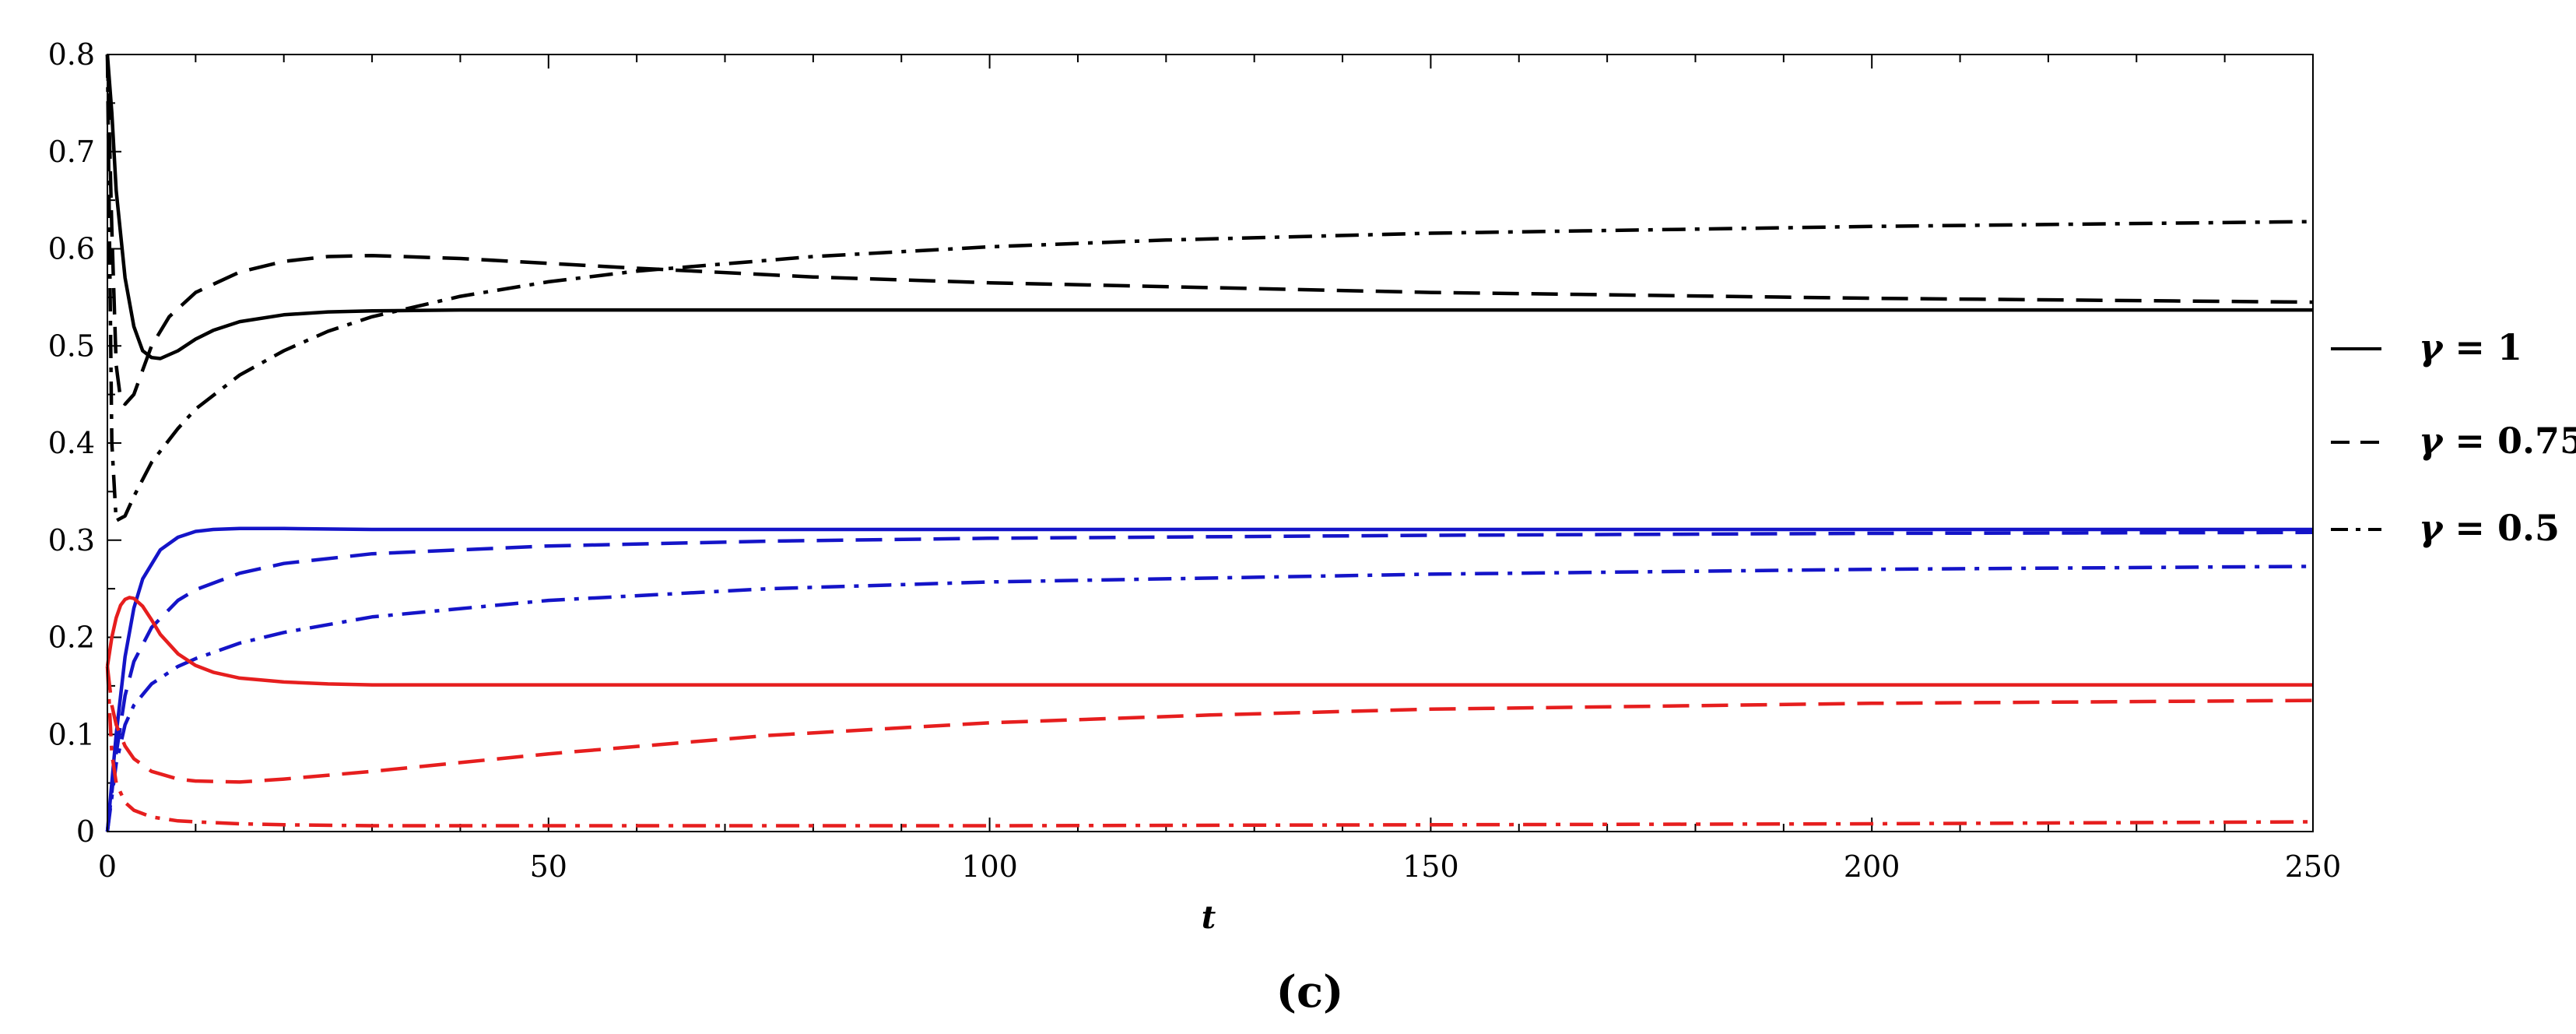 This screenshot has height=1034, width=2576. Describe the element at coordinates (1431, 866) in the screenshot. I see `x-tick-label: 150` at that location.